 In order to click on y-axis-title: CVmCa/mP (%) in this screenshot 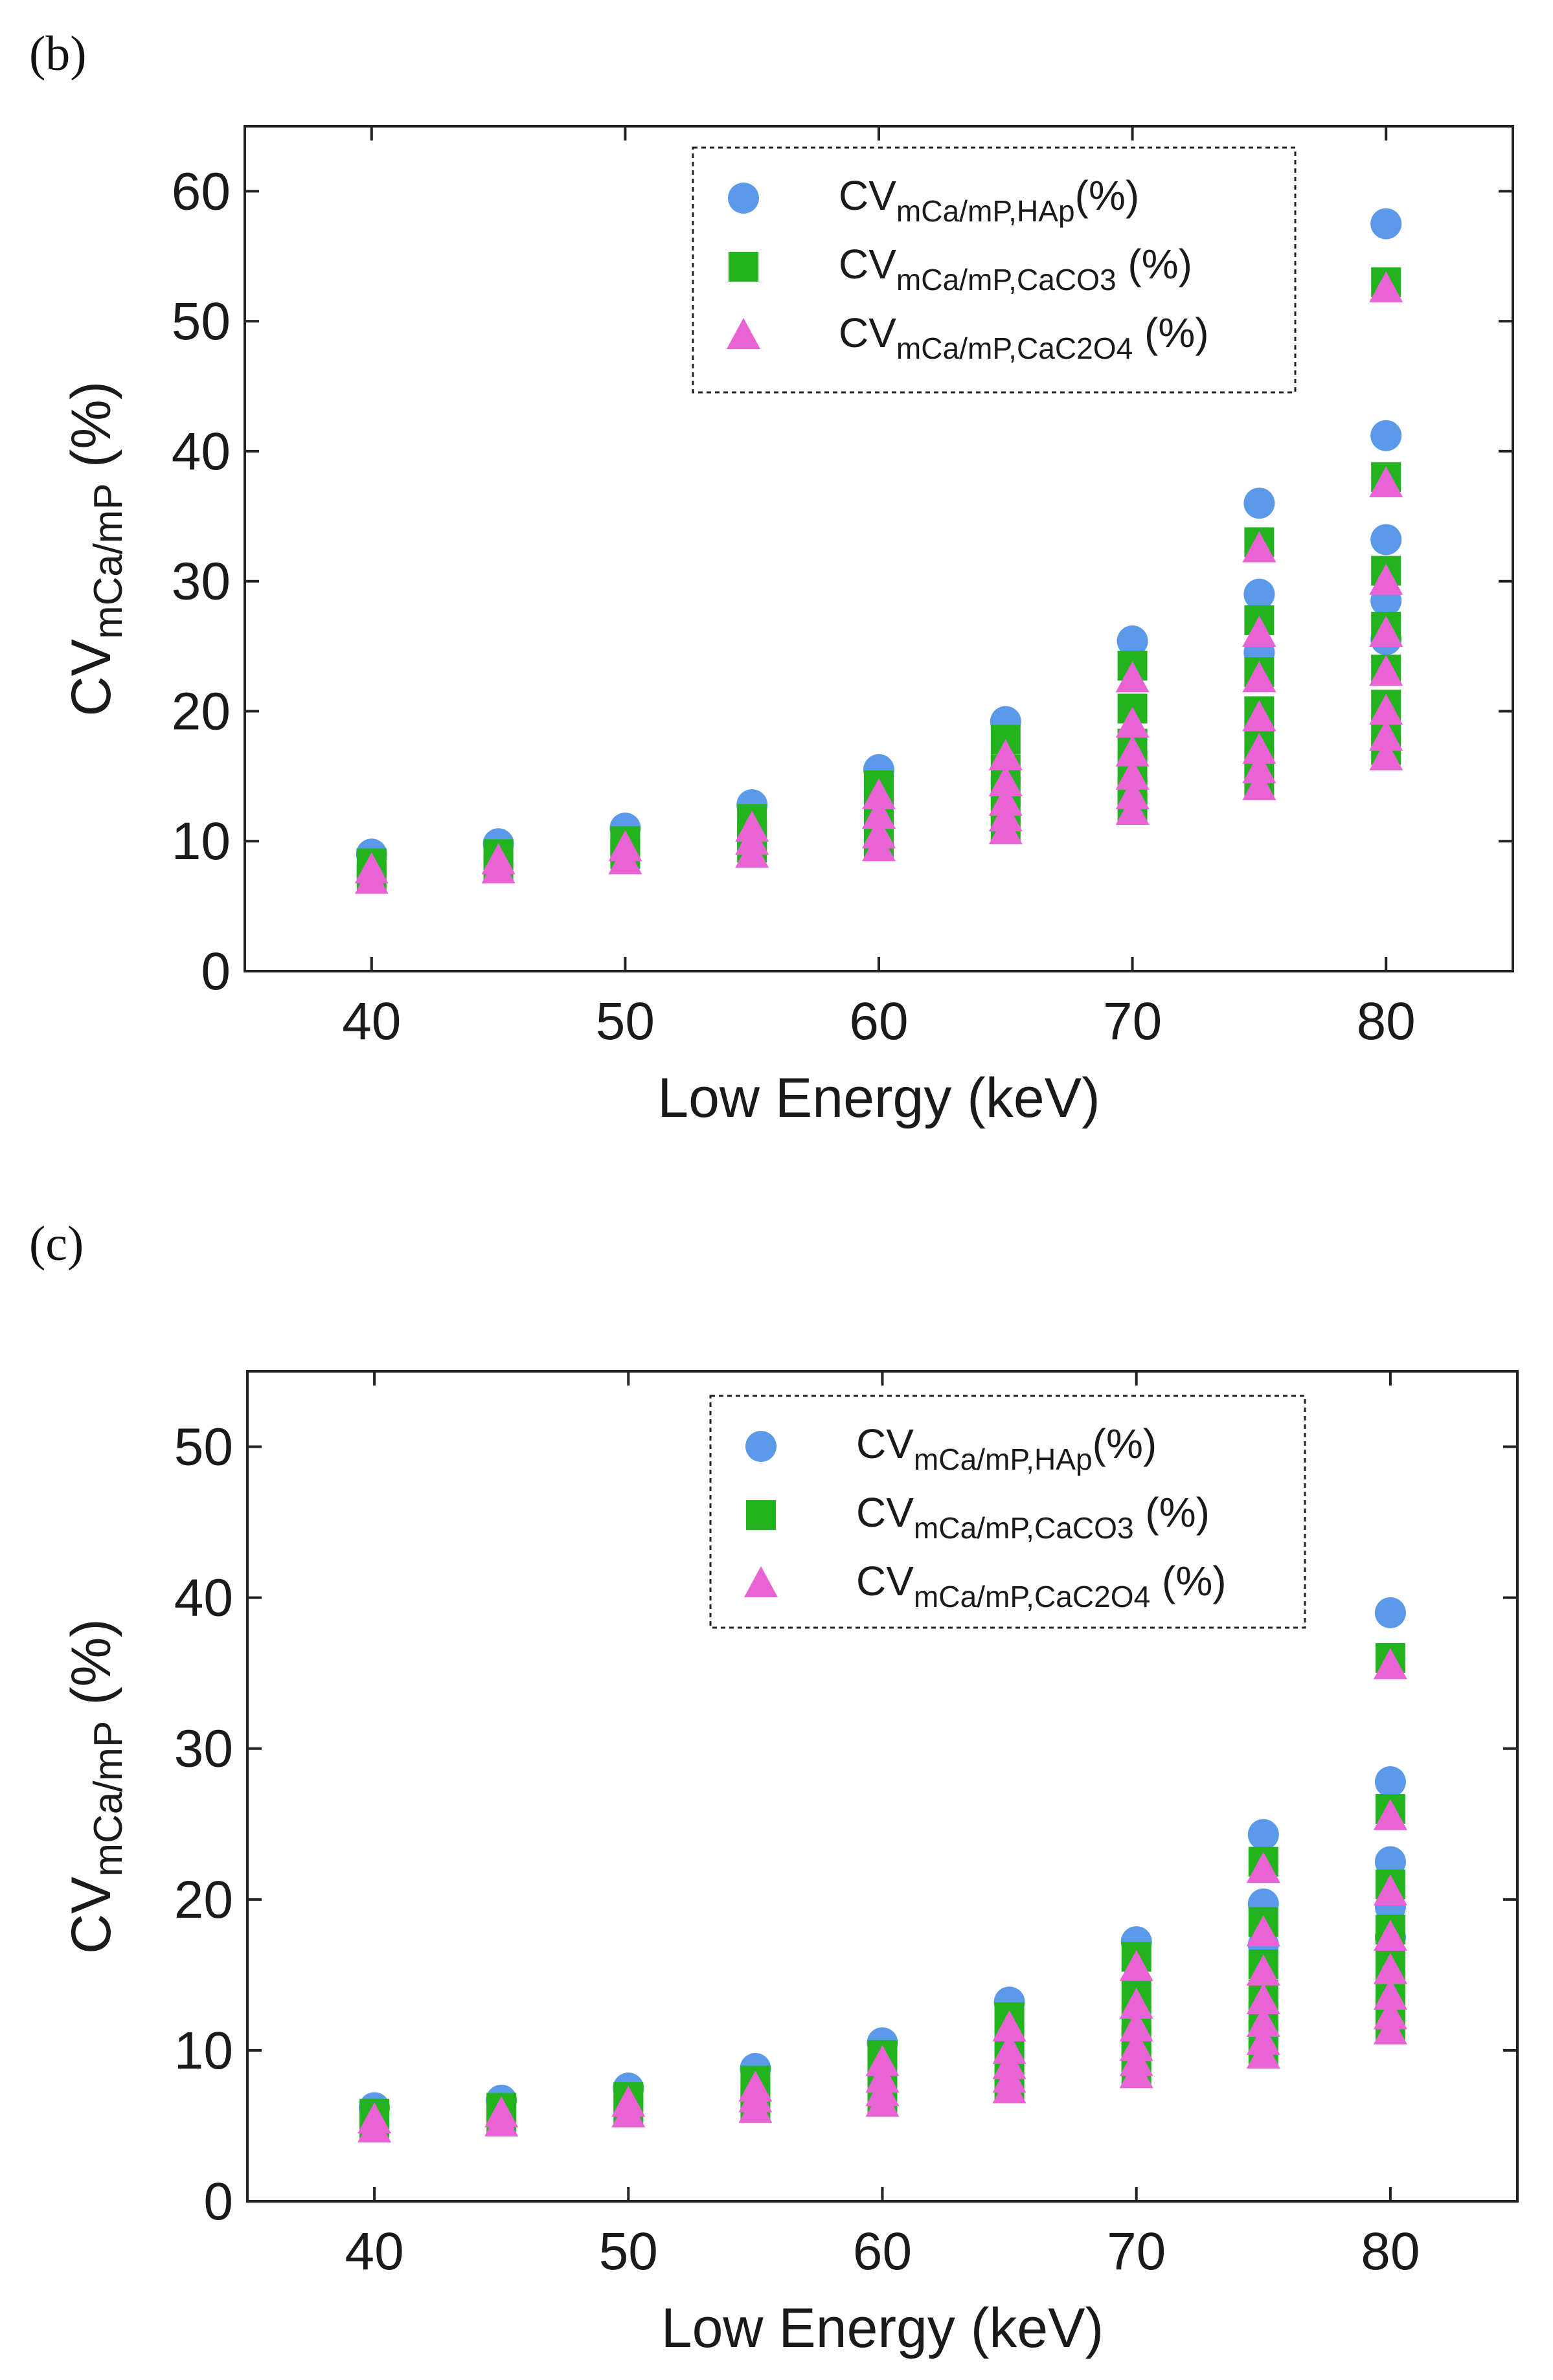, I will do `click(95, 549)`.